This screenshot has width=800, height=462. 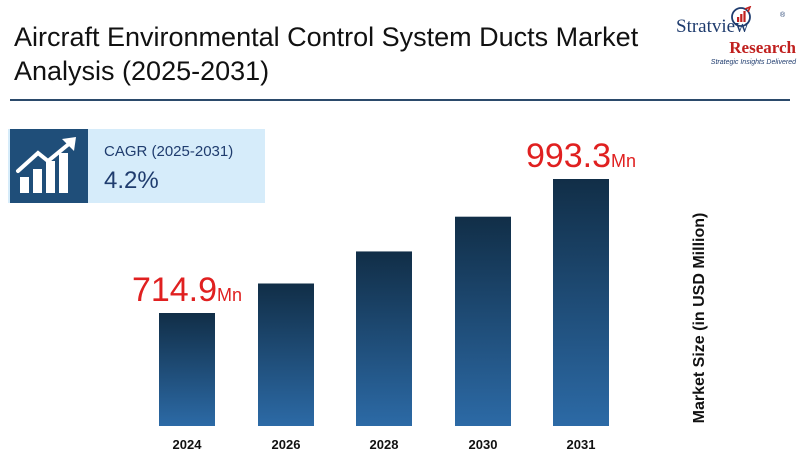 I want to click on logo-tagline: Strategic Insights Delivered, so click(x=753, y=62).